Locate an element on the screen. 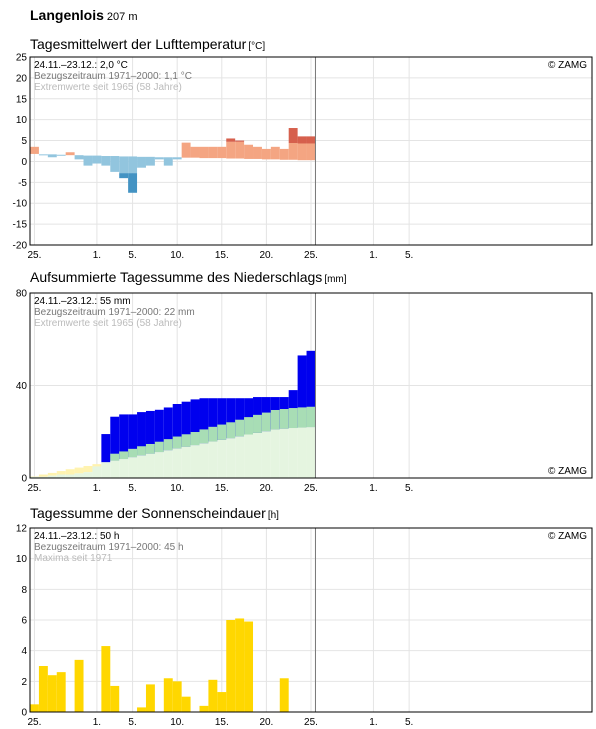 Image resolution: width=596 pixels, height=729 pixels. temp-y-tick-label: 5 is located at coordinates (24, 141).